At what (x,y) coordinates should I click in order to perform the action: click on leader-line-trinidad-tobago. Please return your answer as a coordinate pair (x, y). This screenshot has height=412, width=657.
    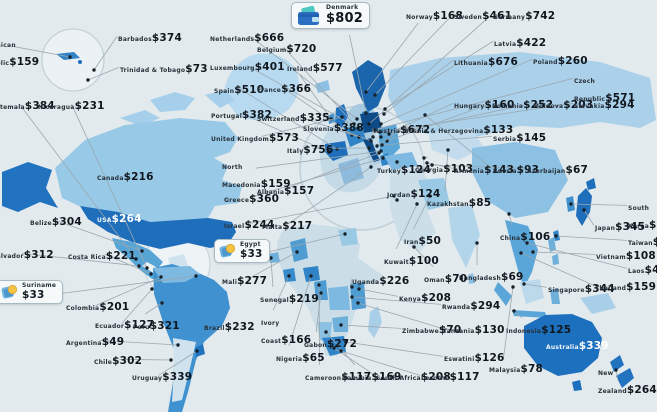
    Looking at the image, I should click on (103, 73).